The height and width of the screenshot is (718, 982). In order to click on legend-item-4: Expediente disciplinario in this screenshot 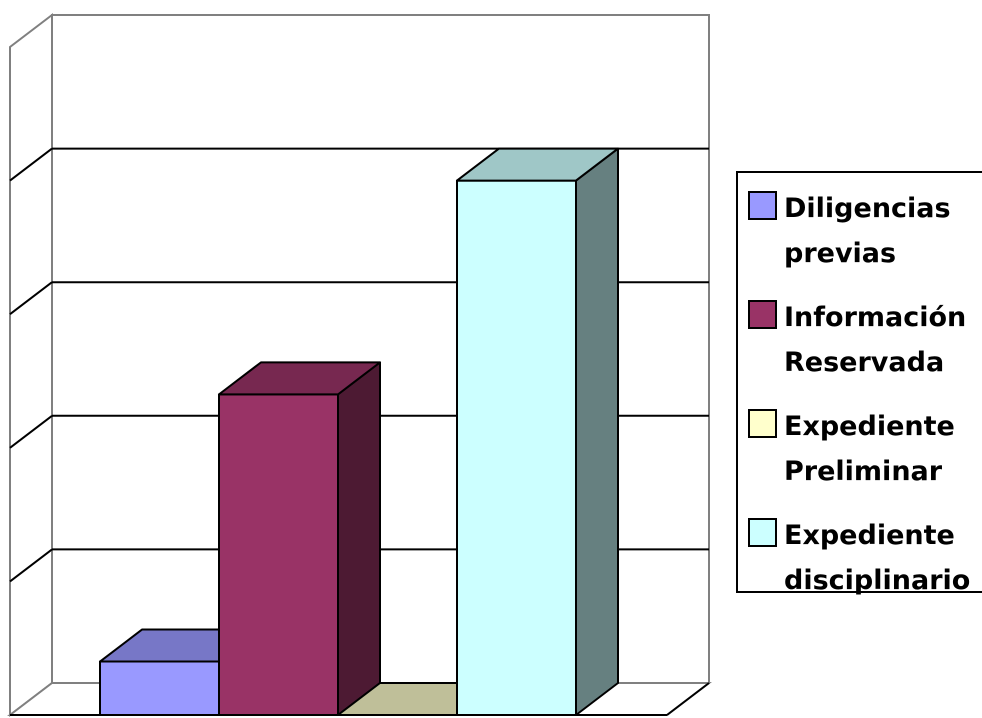, I will do `click(859, 557)`.